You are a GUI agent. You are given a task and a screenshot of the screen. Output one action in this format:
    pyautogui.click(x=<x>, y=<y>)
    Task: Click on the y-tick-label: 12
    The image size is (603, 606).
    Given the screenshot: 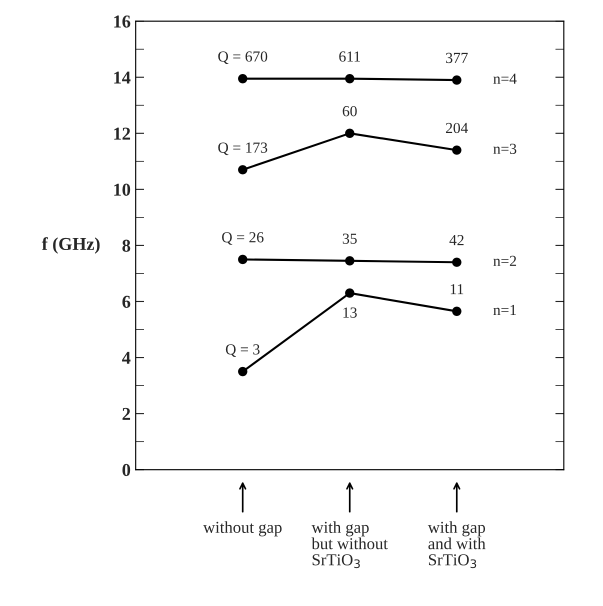 What is the action you would take?
    pyautogui.click(x=122, y=134)
    